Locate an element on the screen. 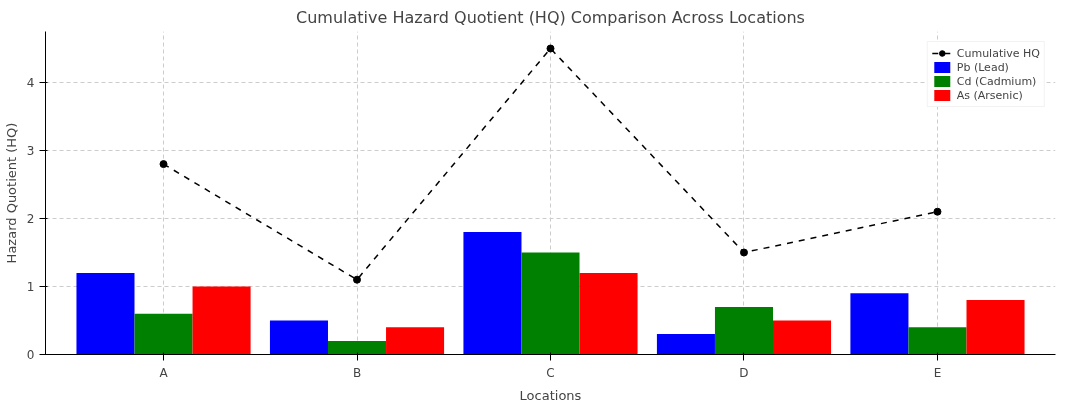 The image size is (1065, 409). legend-label: As (Arsenic) is located at coordinates (989, 95).